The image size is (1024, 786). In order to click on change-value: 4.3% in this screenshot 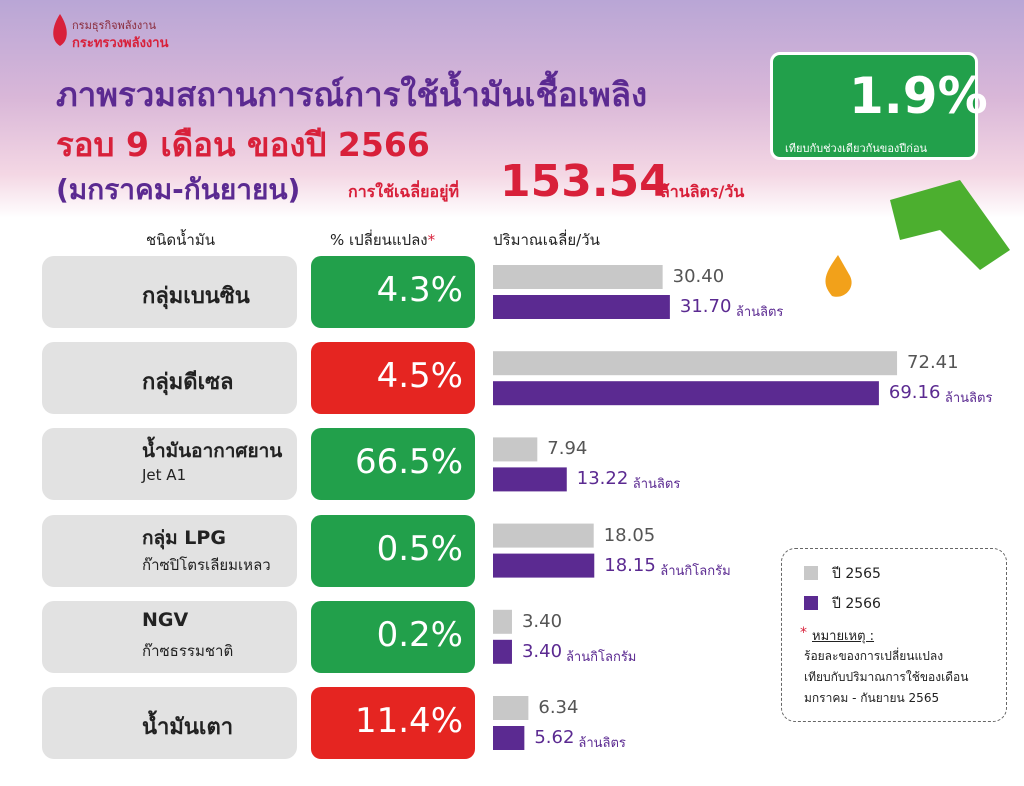, I will do `click(419, 290)`.